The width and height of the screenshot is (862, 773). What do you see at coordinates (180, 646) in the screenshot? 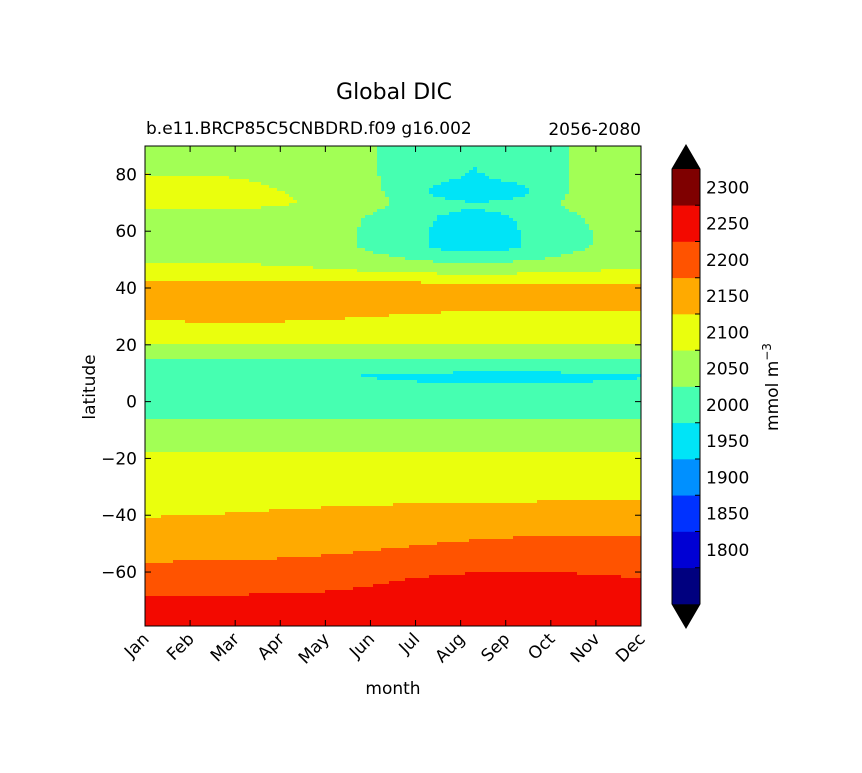
I see `x-tick-label: Feb` at bounding box center [180, 646].